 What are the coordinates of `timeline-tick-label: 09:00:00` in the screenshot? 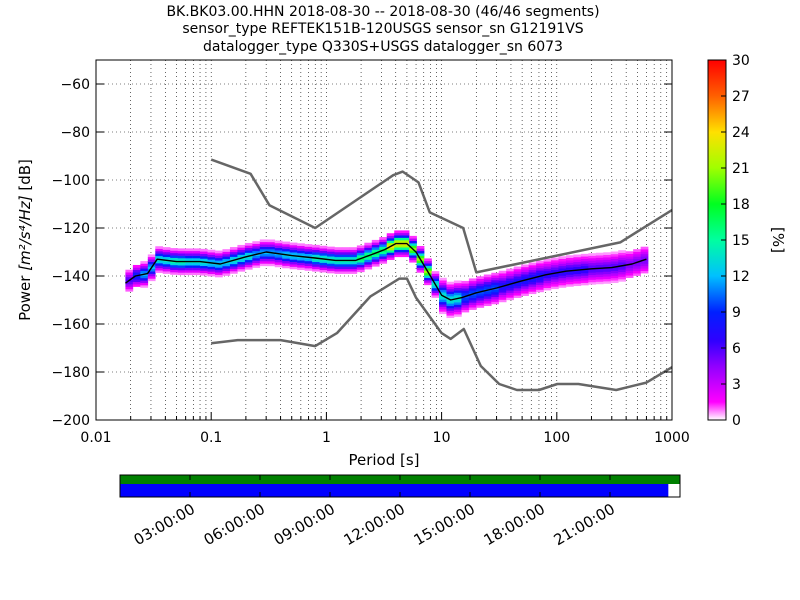 It's located at (304, 524).